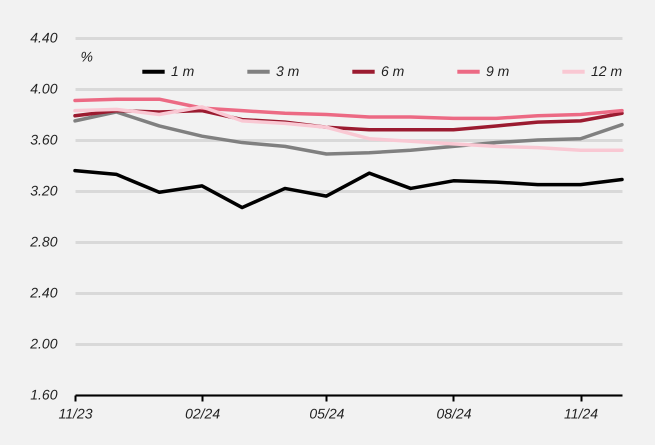 The image size is (655, 445). I want to click on y-tick-label: 1.60, so click(44, 394).